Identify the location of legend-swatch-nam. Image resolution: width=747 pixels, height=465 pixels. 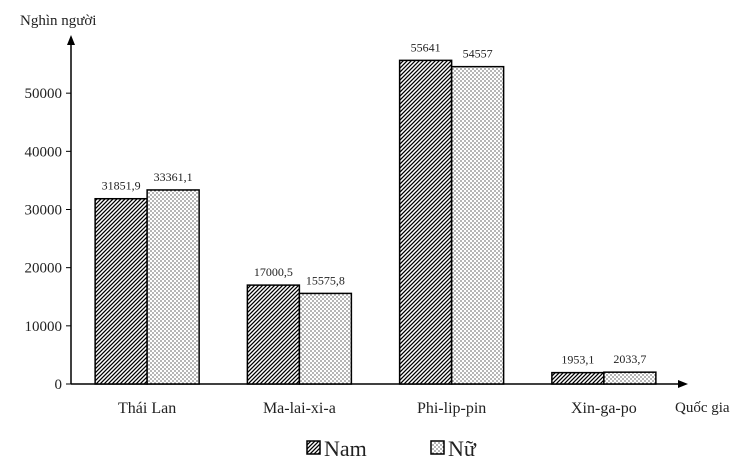
(313, 447).